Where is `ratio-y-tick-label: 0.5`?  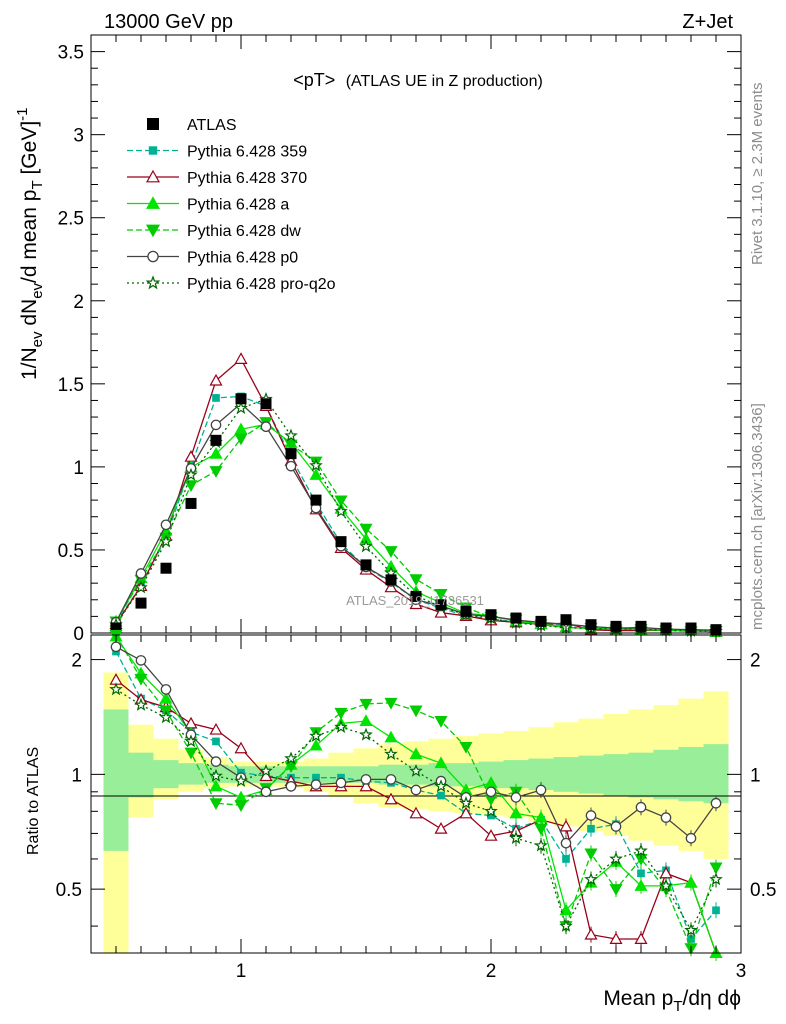 ratio-y-tick-label: 0.5 is located at coordinates (69, 890).